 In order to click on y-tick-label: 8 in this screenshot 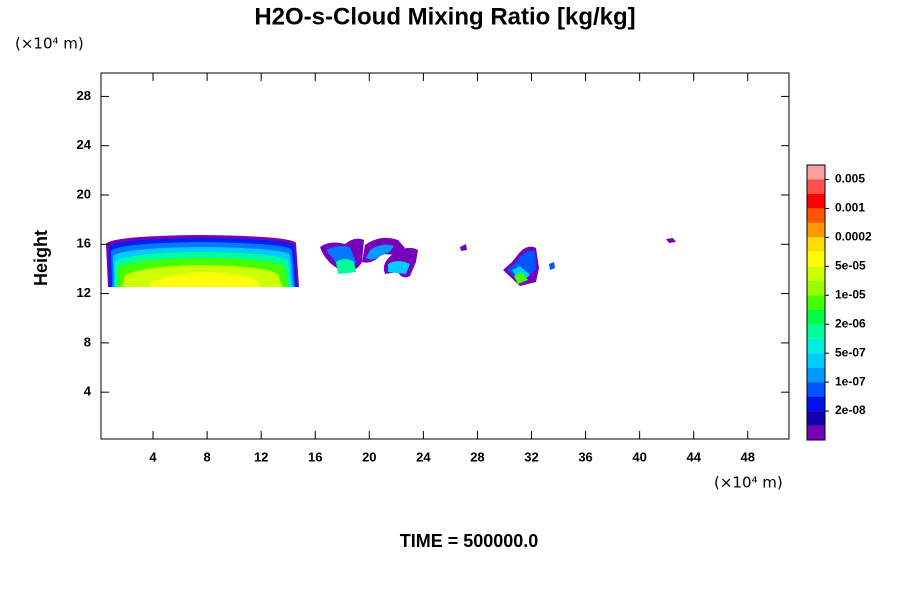, I will do `click(87, 341)`.